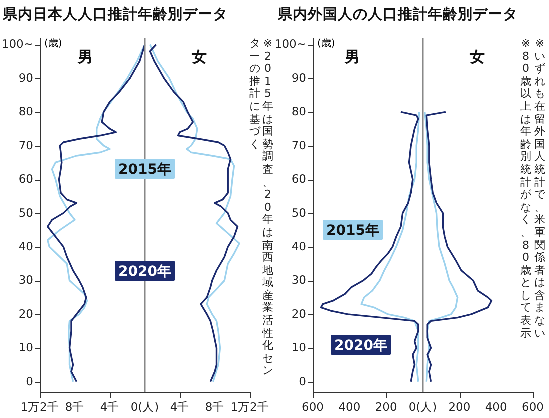  What do you see at coordinates (262, 207) in the screenshot?
I see `text: ※2015年は国勢調査、20年は南西地域産業活性化センターの推計に基づく` at bounding box center [262, 207].